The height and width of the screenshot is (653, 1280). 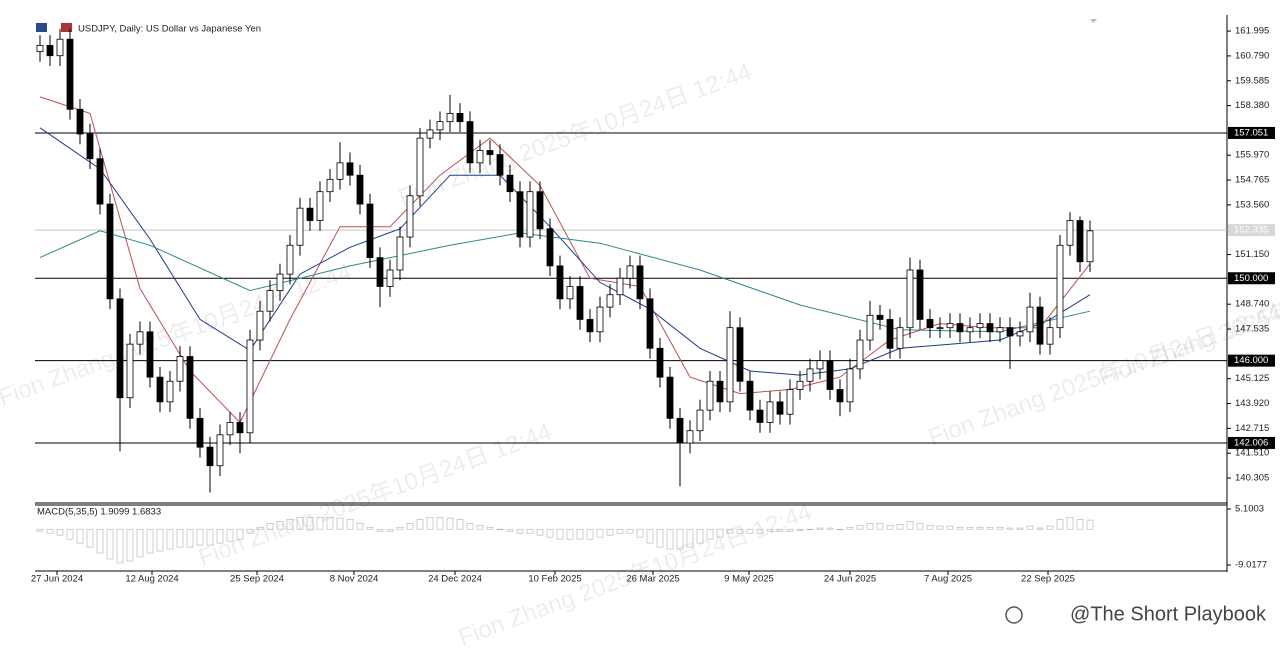 What do you see at coordinates (652, 579) in the screenshot?
I see `x-tick-label: 26 Mar 2025` at bounding box center [652, 579].